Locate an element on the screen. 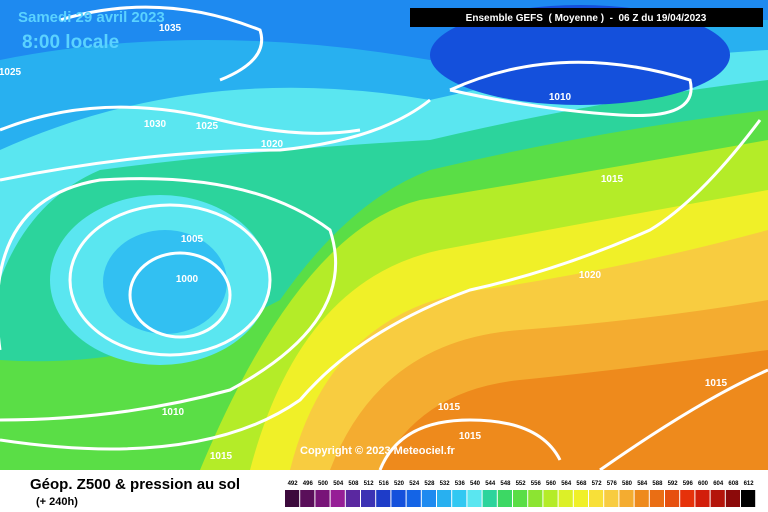 The height and width of the screenshot is (512, 768). scale-label: 508 is located at coordinates (353, 484).